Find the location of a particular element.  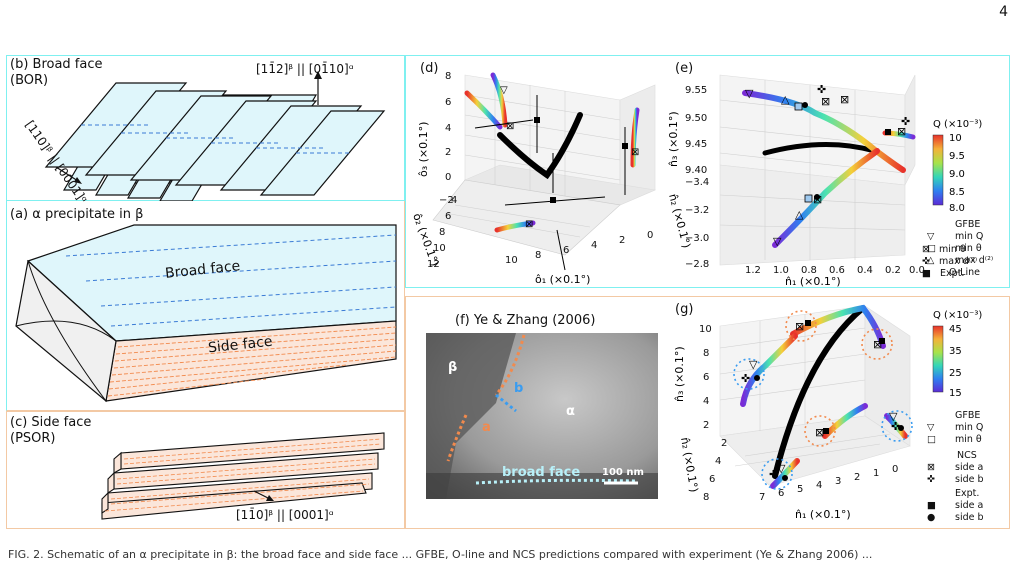

beta-label: β is located at coordinates (453, 367).